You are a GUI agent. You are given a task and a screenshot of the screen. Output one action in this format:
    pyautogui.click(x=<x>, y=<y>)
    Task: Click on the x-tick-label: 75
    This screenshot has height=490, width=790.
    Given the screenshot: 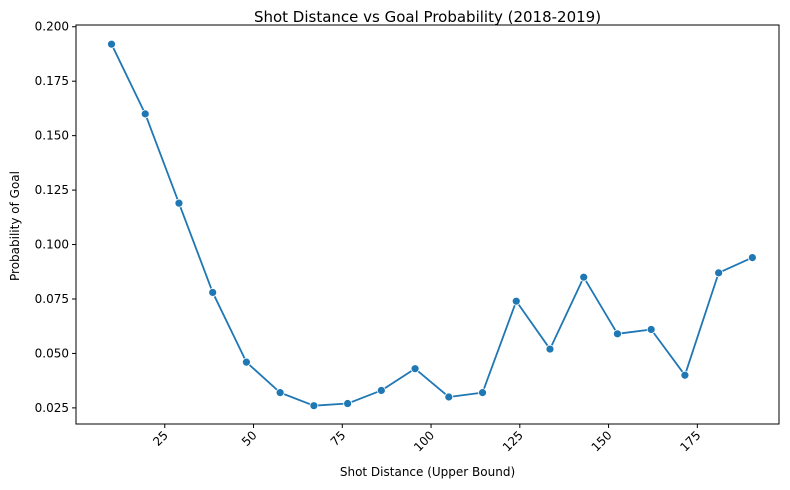 What is the action you would take?
    pyautogui.click(x=338, y=438)
    